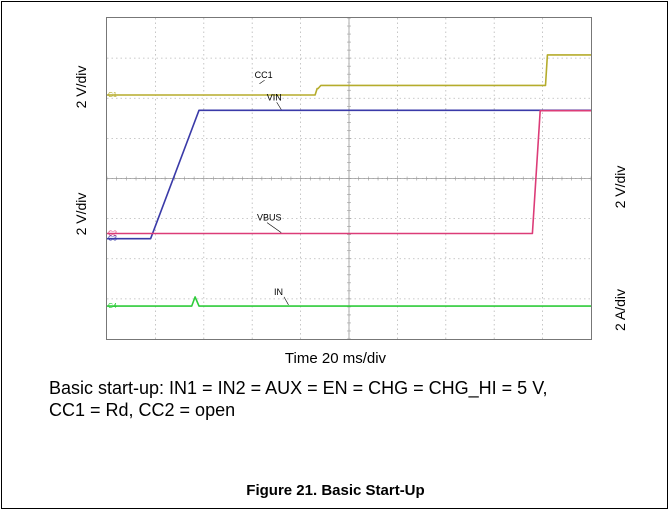  I want to click on leader-line-in, so click(286, 301).